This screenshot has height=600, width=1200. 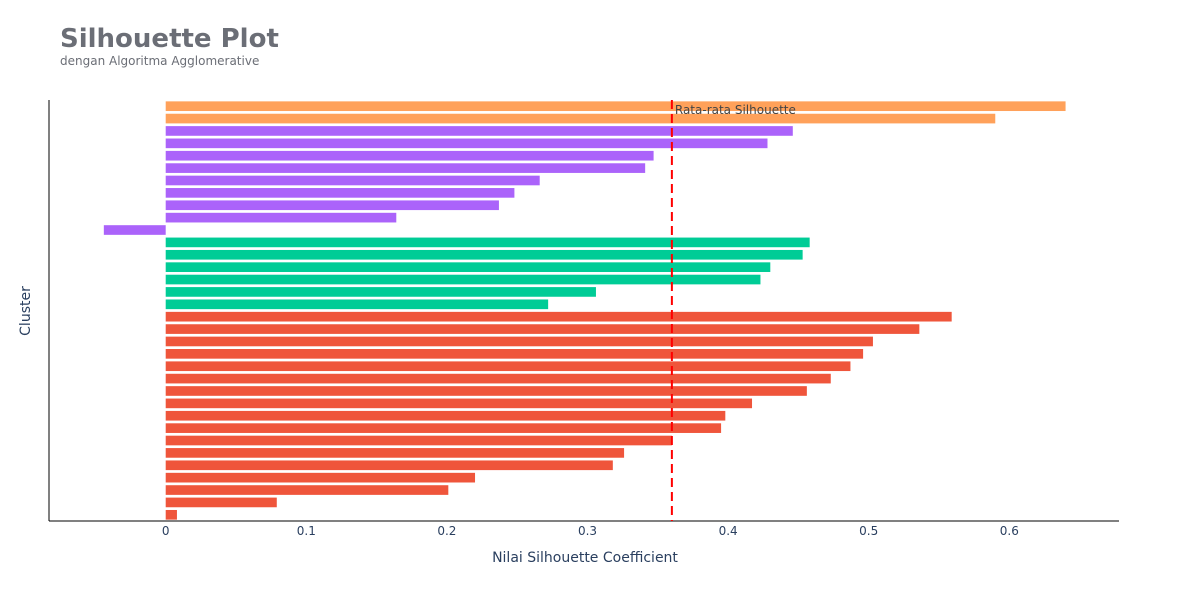 What do you see at coordinates (26, 311) in the screenshot?
I see `y-axis-title: Cluster` at bounding box center [26, 311].